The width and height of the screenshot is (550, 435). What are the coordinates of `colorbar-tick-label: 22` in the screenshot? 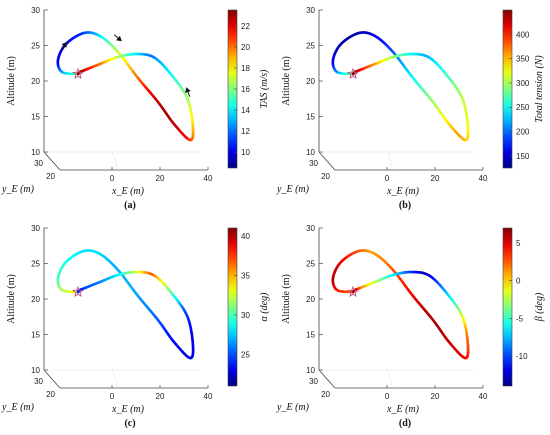 It's located at (245, 26).